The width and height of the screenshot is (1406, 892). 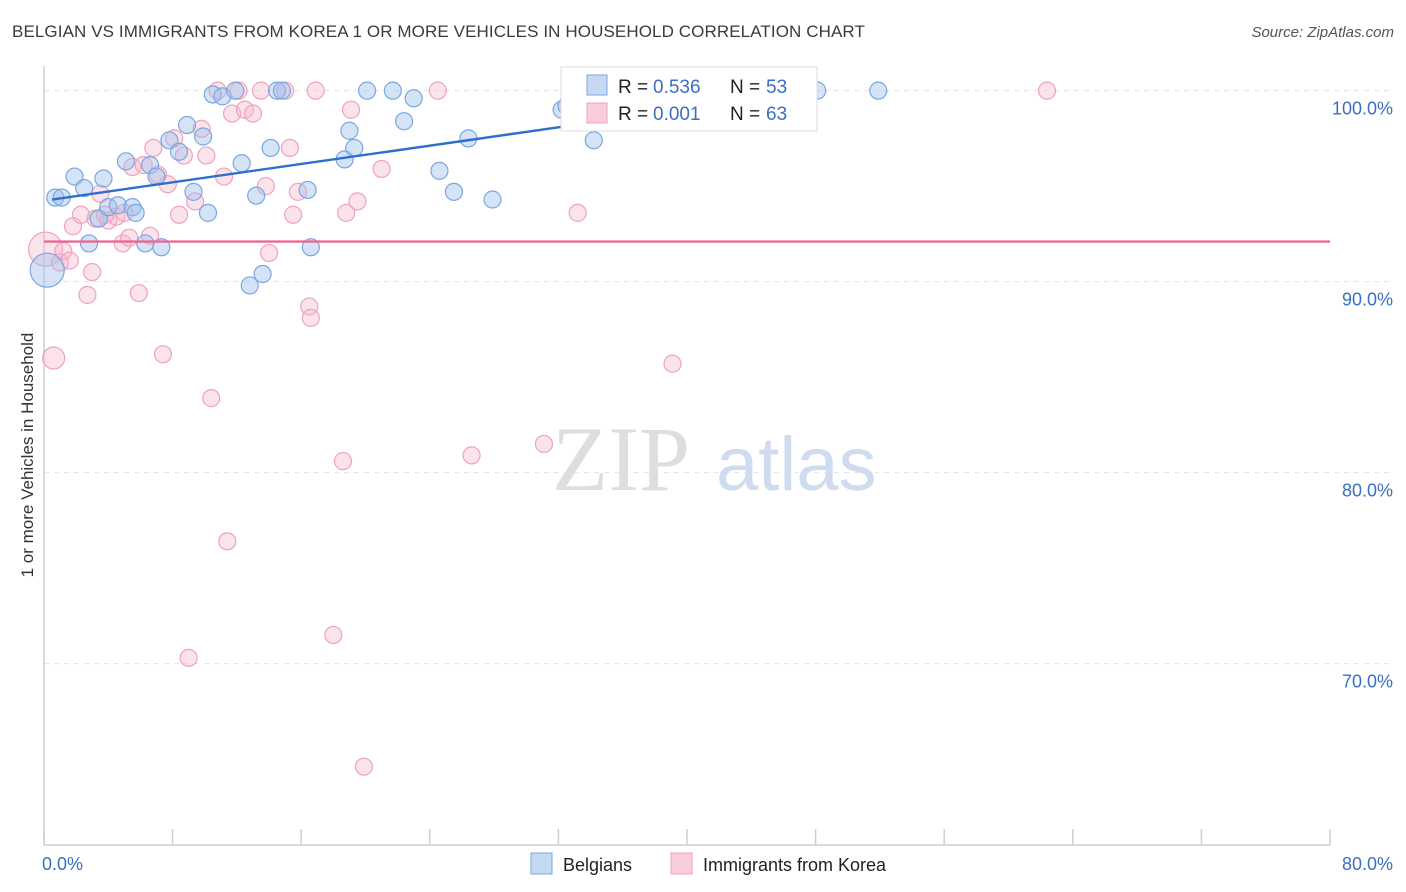 What do you see at coordinates (745, 87) in the screenshot?
I see `legend-n-label-1: N =` at bounding box center [745, 87].